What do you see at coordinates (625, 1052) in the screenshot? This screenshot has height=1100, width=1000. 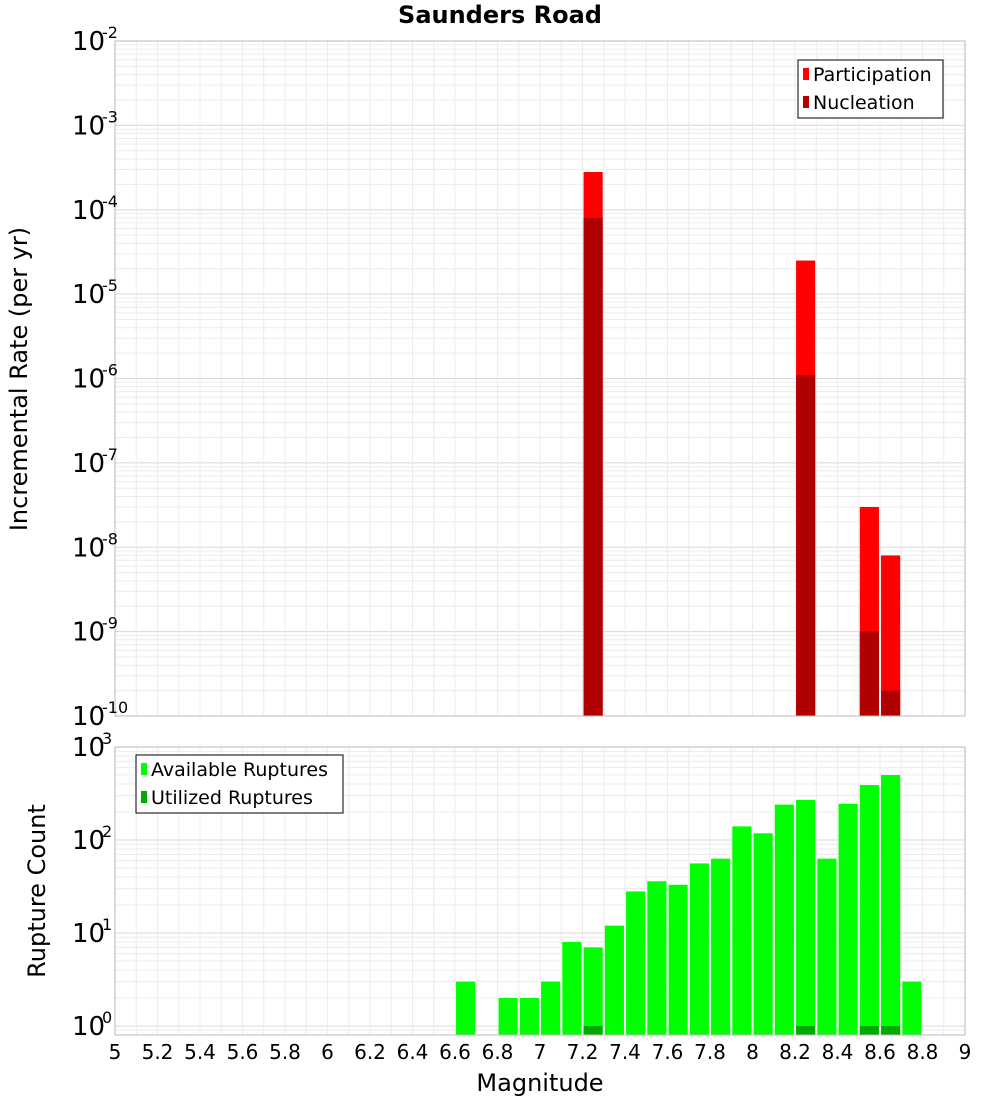 I see `x-tick-label: 7.4` at bounding box center [625, 1052].